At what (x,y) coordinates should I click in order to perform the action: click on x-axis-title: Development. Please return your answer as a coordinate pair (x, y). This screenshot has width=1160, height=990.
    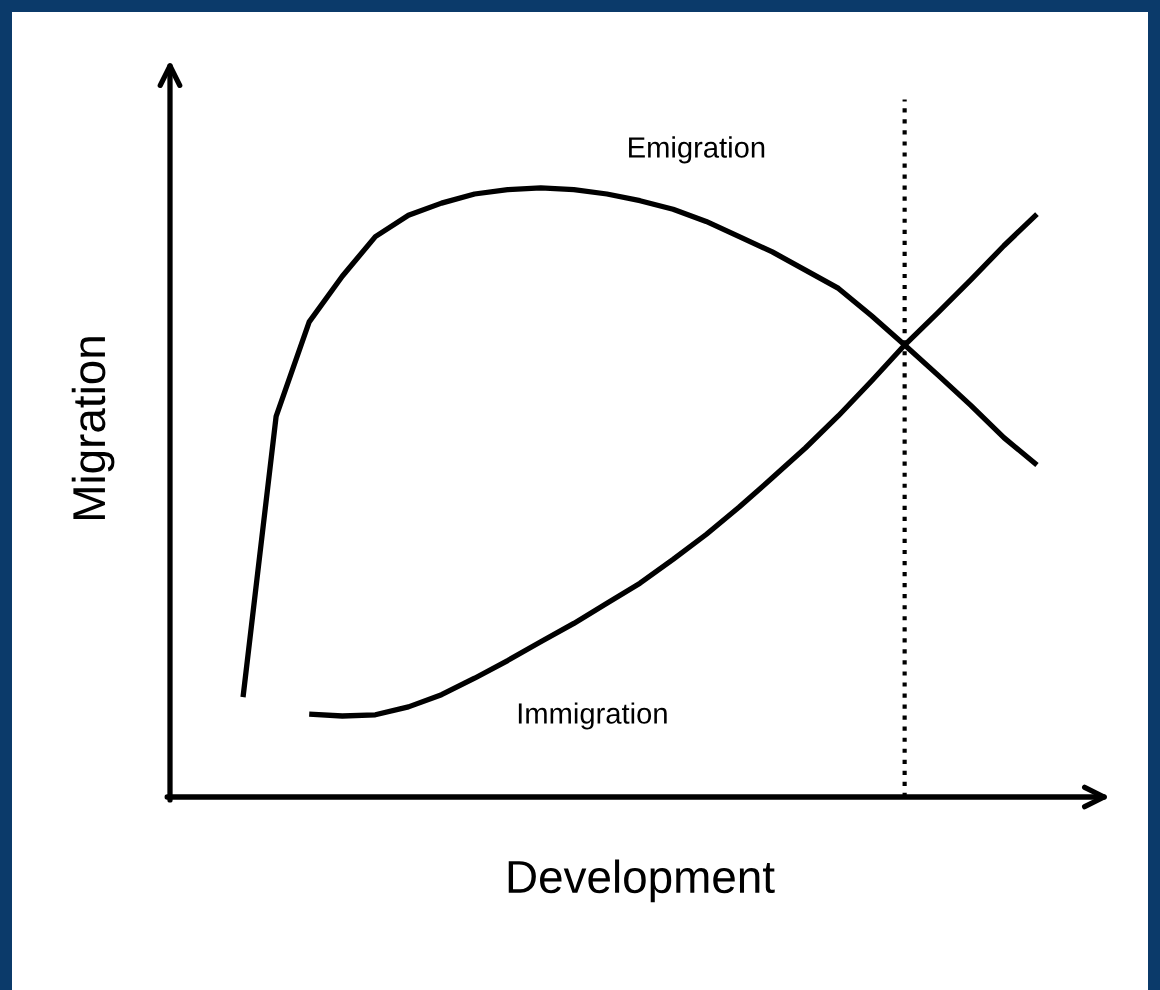
    Looking at the image, I should click on (641, 881).